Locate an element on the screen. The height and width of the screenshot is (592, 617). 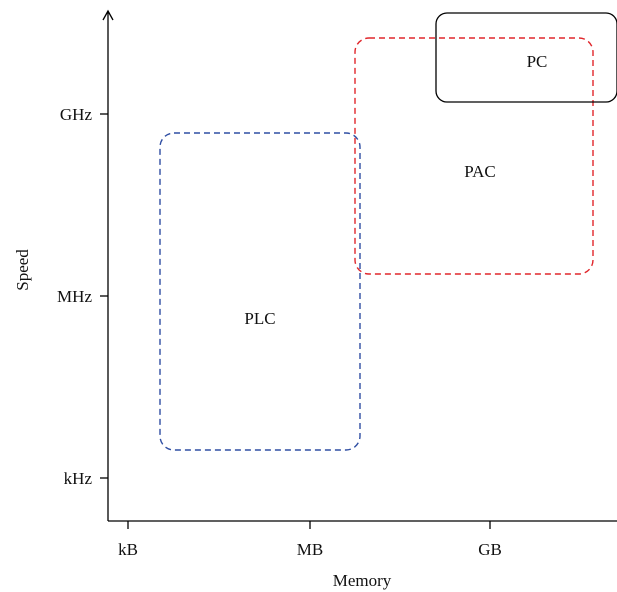
y-axis-label: Speed is located at coordinates (22, 270).